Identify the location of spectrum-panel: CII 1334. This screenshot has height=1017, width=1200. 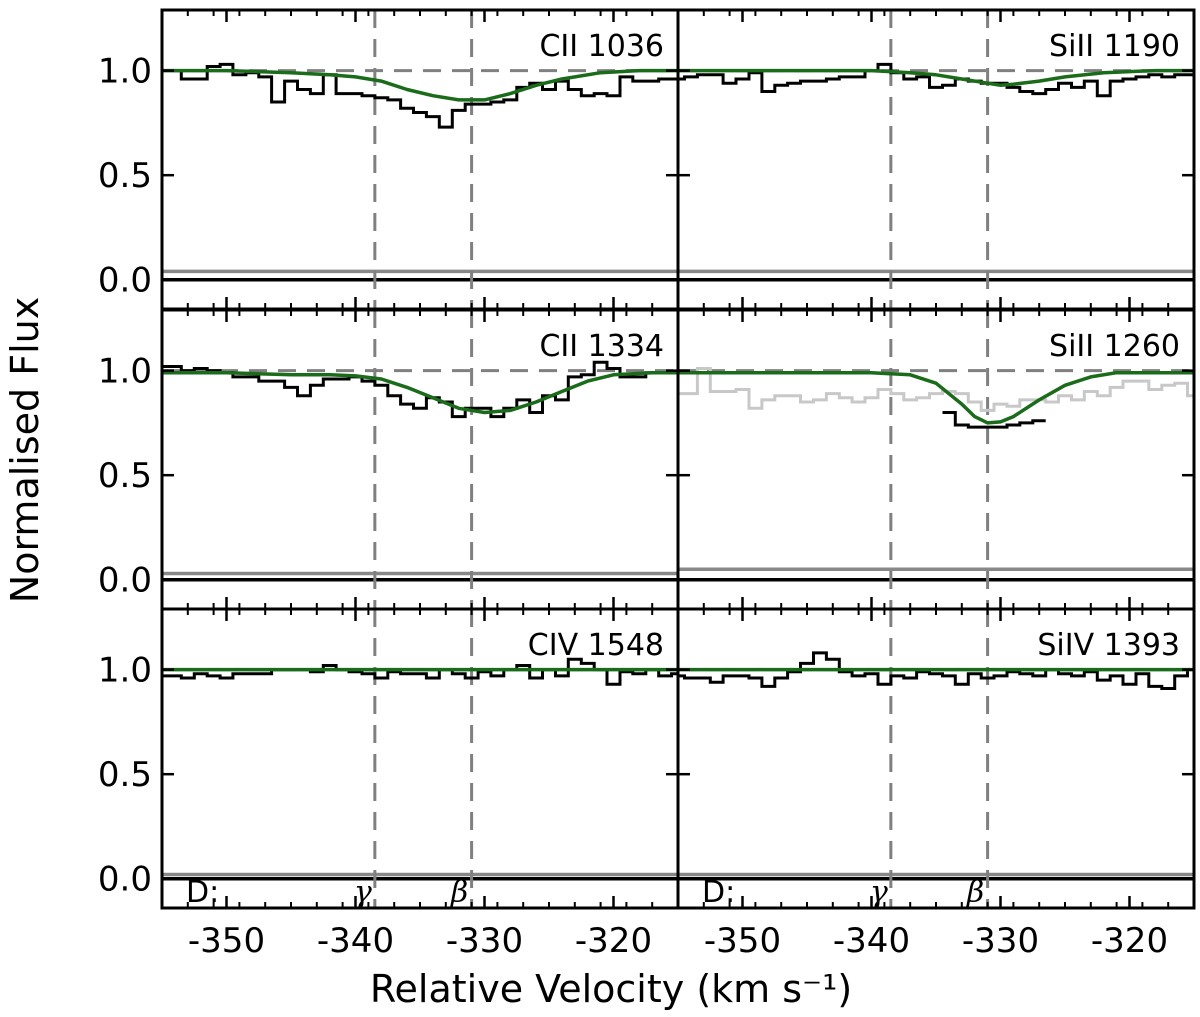
(420, 459).